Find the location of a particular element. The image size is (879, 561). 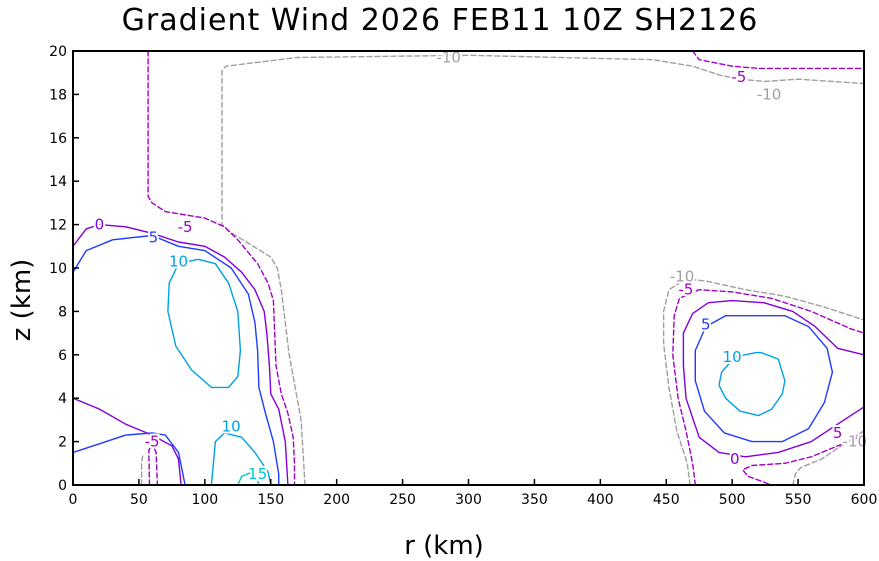

chart-title: Gradient Wind 2026 FEB11 10Z SH2126 is located at coordinates (440, 20).